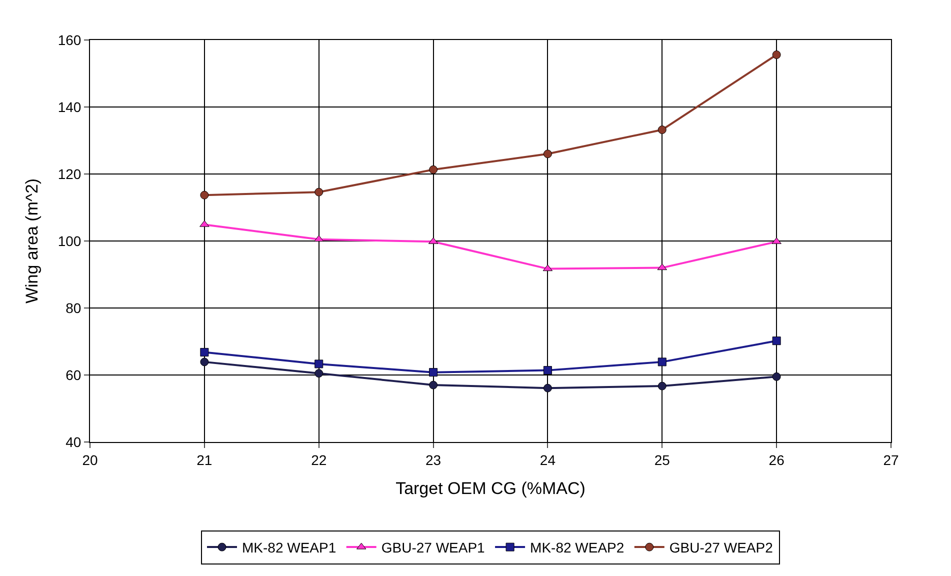 Image resolution: width=951 pixels, height=576 pixels. Describe the element at coordinates (70, 106) in the screenshot. I see `y-tick-label: 140` at that location.